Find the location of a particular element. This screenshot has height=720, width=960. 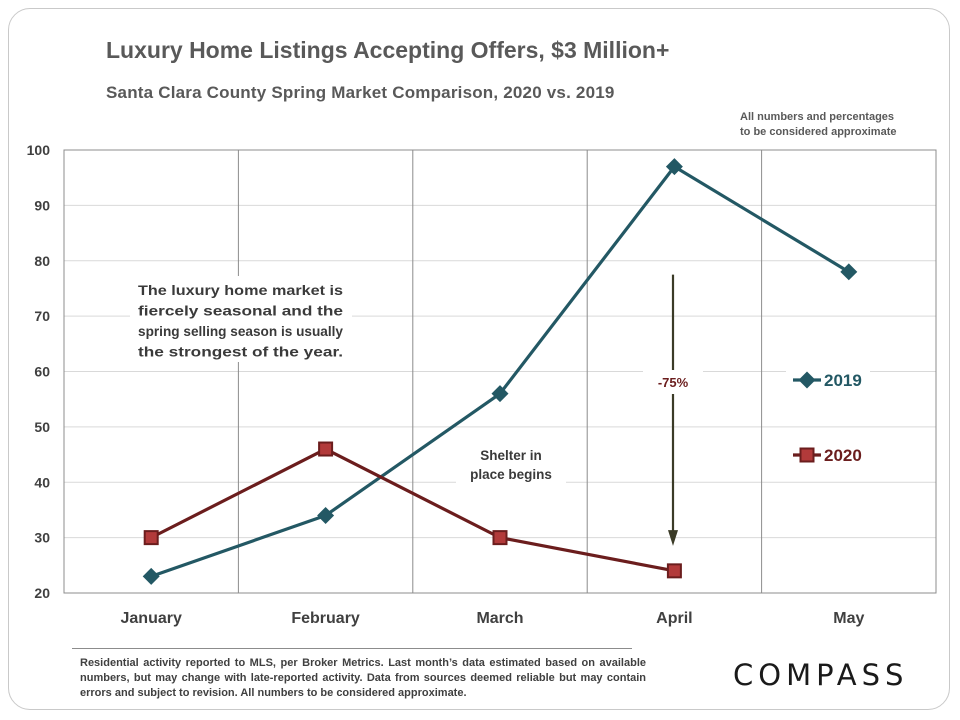

compass-logo: COMPASS is located at coordinates (821, 675).